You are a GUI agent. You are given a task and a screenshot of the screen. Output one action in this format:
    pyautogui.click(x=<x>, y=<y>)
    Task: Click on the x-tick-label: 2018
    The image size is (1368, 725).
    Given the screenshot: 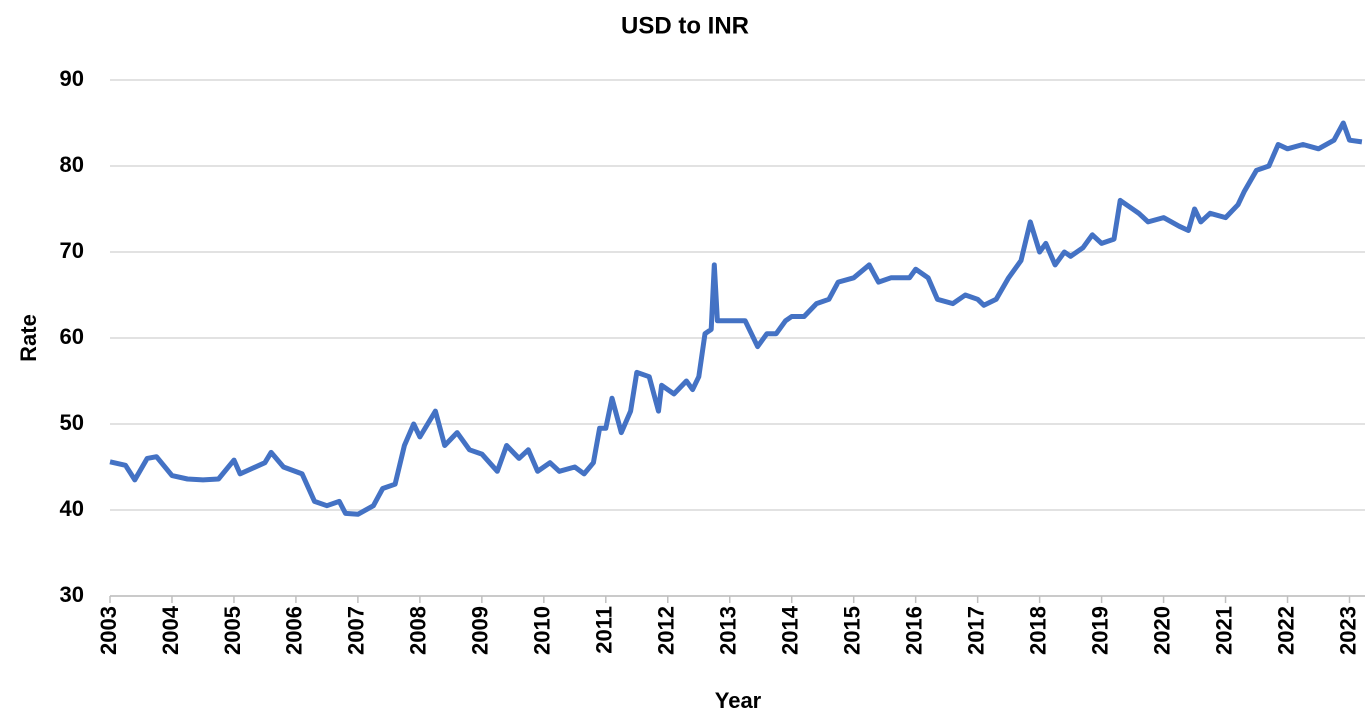 What is the action you would take?
    pyautogui.click(x=1037, y=630)
    